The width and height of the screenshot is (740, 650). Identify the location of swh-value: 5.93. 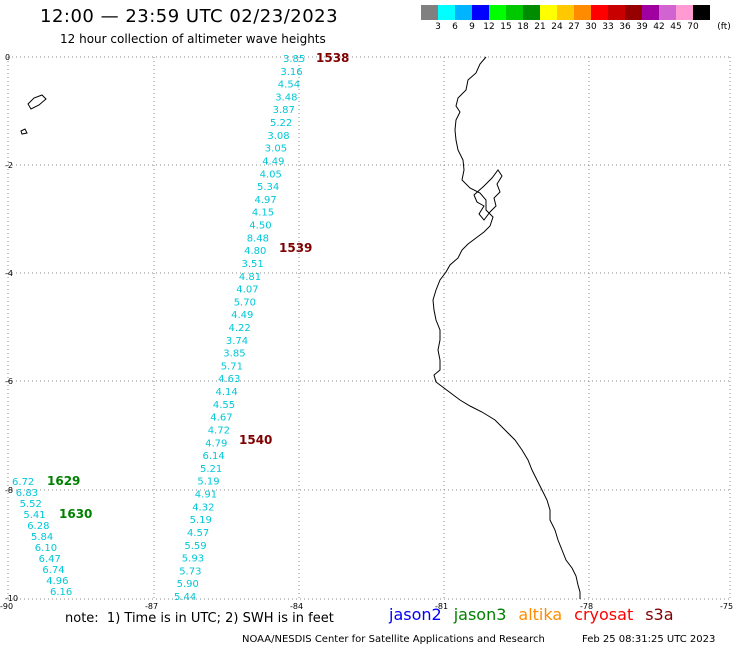
(193, 559).